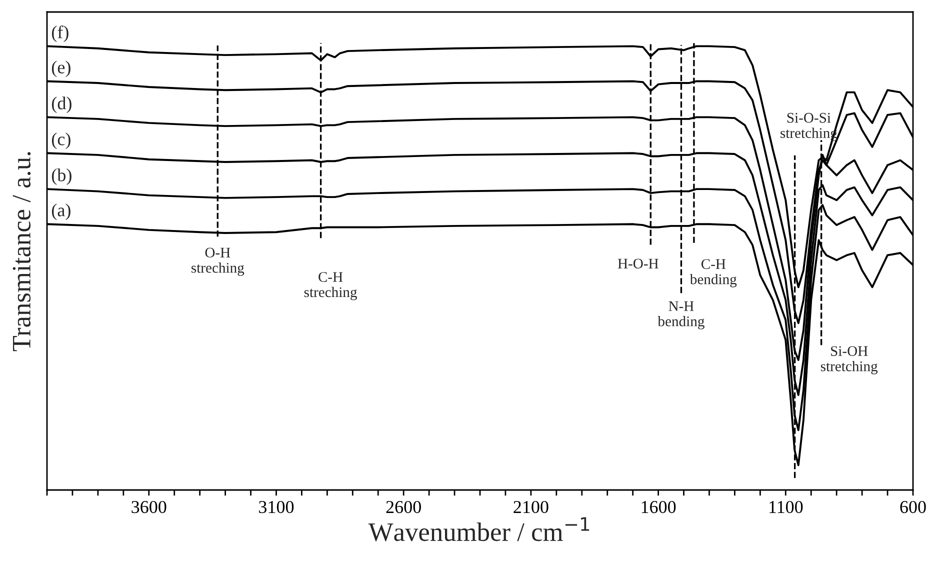 The image size is (931, 567). What do you see at coordinates (479, 529) in the screenshot?
I see `x-axis-title: Wavenumber / cm$^{−1}$` at bounding box center [479, 529].